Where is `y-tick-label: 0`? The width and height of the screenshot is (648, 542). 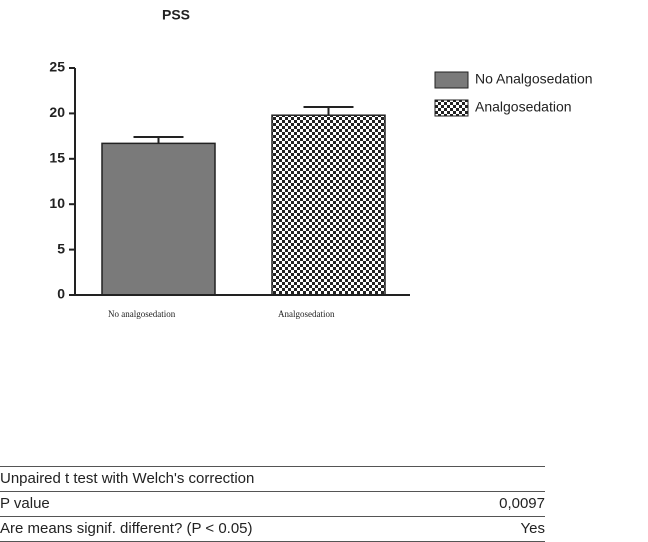 y-tick-label: 0 is located at coordinates (61, 294).